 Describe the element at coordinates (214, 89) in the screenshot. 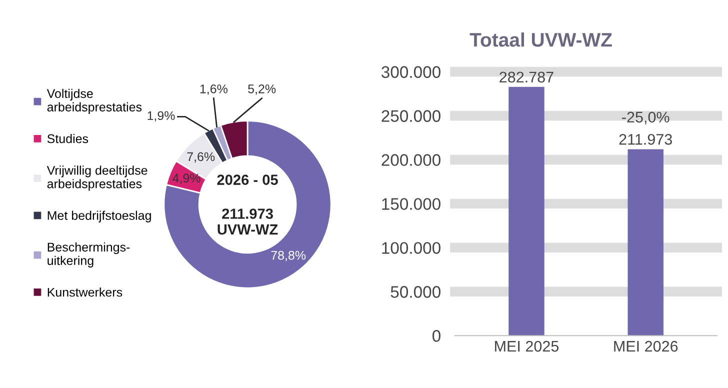

I see `data-label: 1,6%` at that location.